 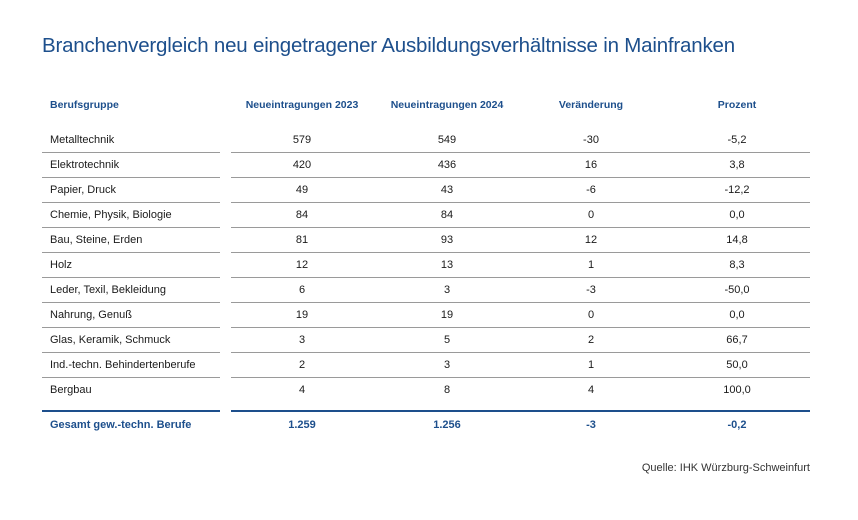 I want to click on cell-2023: 3, so click(x=302, y=340).